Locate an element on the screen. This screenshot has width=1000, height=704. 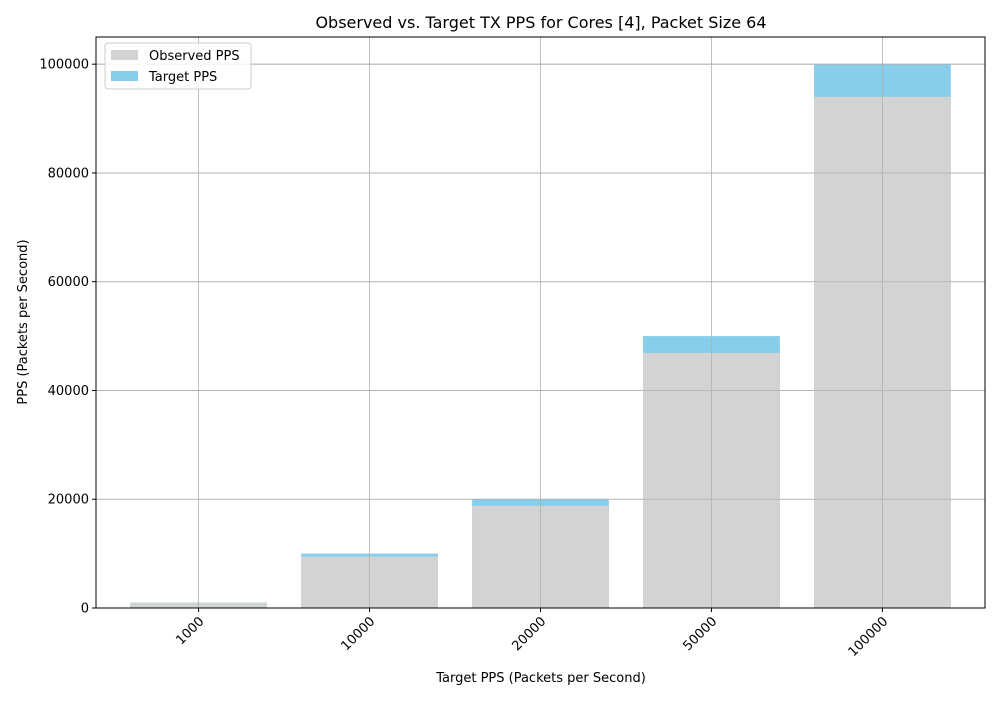
x-tick-label: 10000 is located at coordinates (359, 634).